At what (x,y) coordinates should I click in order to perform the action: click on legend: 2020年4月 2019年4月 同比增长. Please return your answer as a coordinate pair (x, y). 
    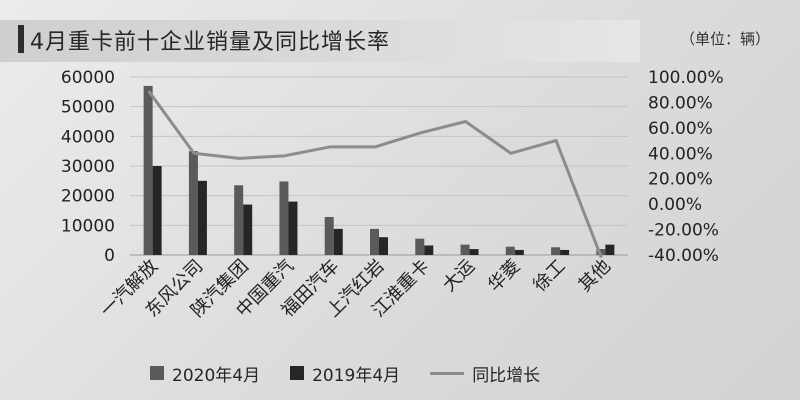
    Looking at the image, I should click on (360, 373).